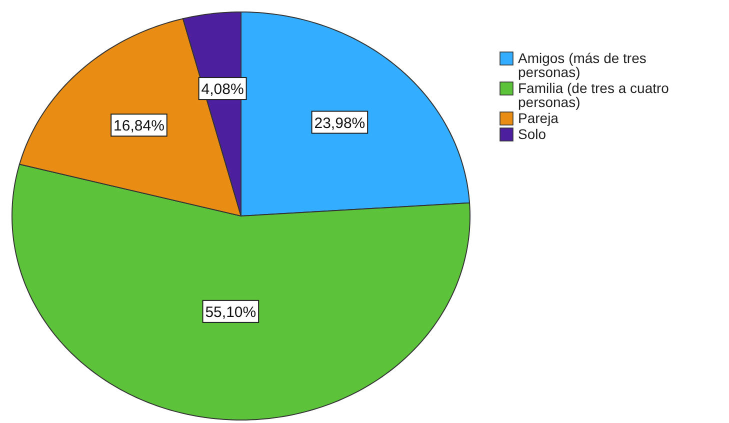 Image resolution: width=729 pixels, height=423 pixels. What do you see at coordinates (584, 95) in the screenshot?
I see `legend-entry: Familia (de tres a cuatro personas)` at bounding box center [584, 95].